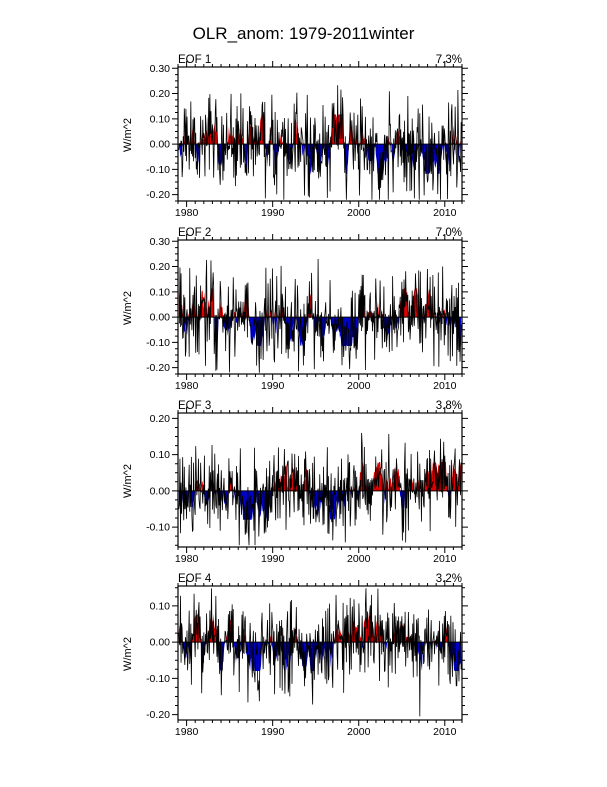 This screenshot has height=787, width=607. Describe the element at coordinates (194, 233) in the screenshot. I see `panel-eof-label: EOF 2` at that location.